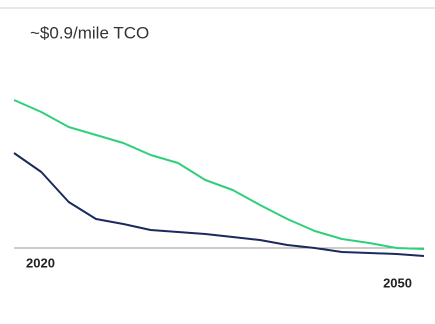  What do you see at coordinates (397, 282) in the screenshot?
I see `x-tick-label: 2050` at bounding box center [397, 282].